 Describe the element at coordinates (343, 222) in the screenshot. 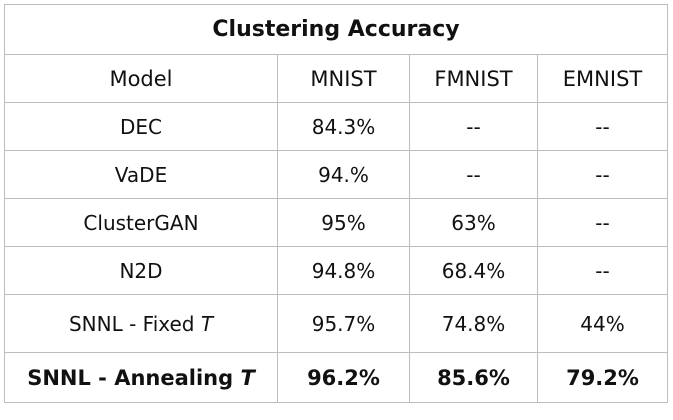

I see `value-cell: 95%` at that location.